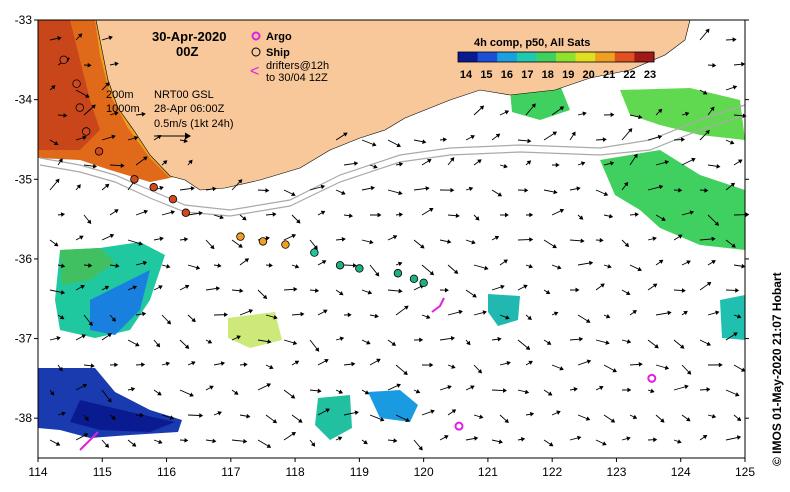  What do you see at coordinates (24, 259) in the screenshot?
I see `y-tick-label: -36` at bounding box center [24, 259].